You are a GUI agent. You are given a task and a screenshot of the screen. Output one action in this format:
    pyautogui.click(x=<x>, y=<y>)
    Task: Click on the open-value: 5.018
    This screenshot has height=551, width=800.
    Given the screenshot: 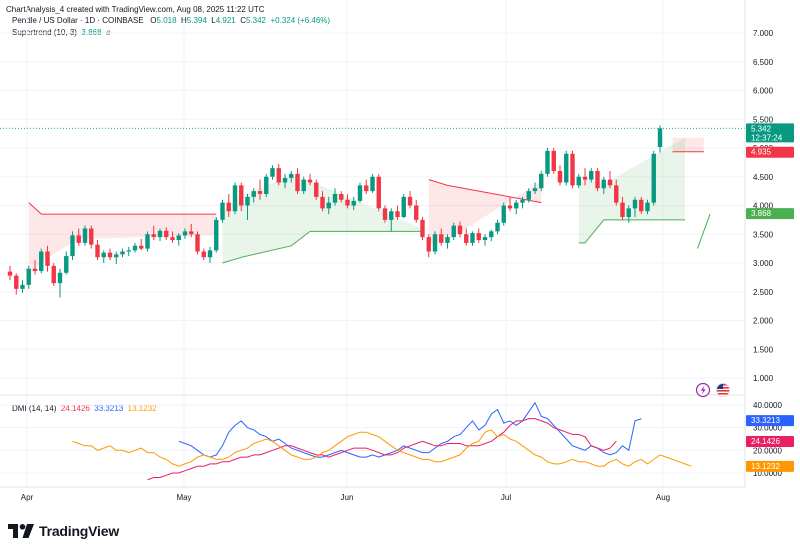 What is the action you would take?
    pyautogui.click(x=166, y=20)
    